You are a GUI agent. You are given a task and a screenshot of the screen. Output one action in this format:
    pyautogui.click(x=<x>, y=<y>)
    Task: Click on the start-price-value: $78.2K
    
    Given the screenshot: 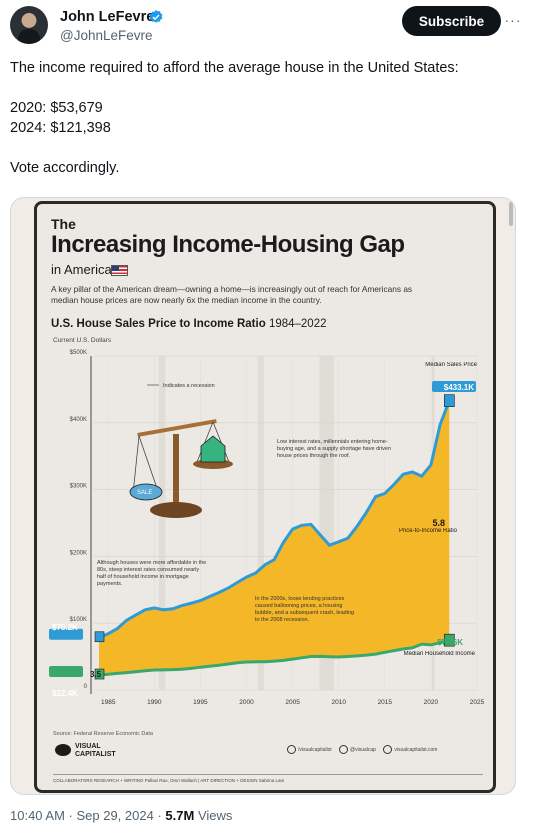 What is the action you would take?
    pyautogui.click(x=65, y=627)
    